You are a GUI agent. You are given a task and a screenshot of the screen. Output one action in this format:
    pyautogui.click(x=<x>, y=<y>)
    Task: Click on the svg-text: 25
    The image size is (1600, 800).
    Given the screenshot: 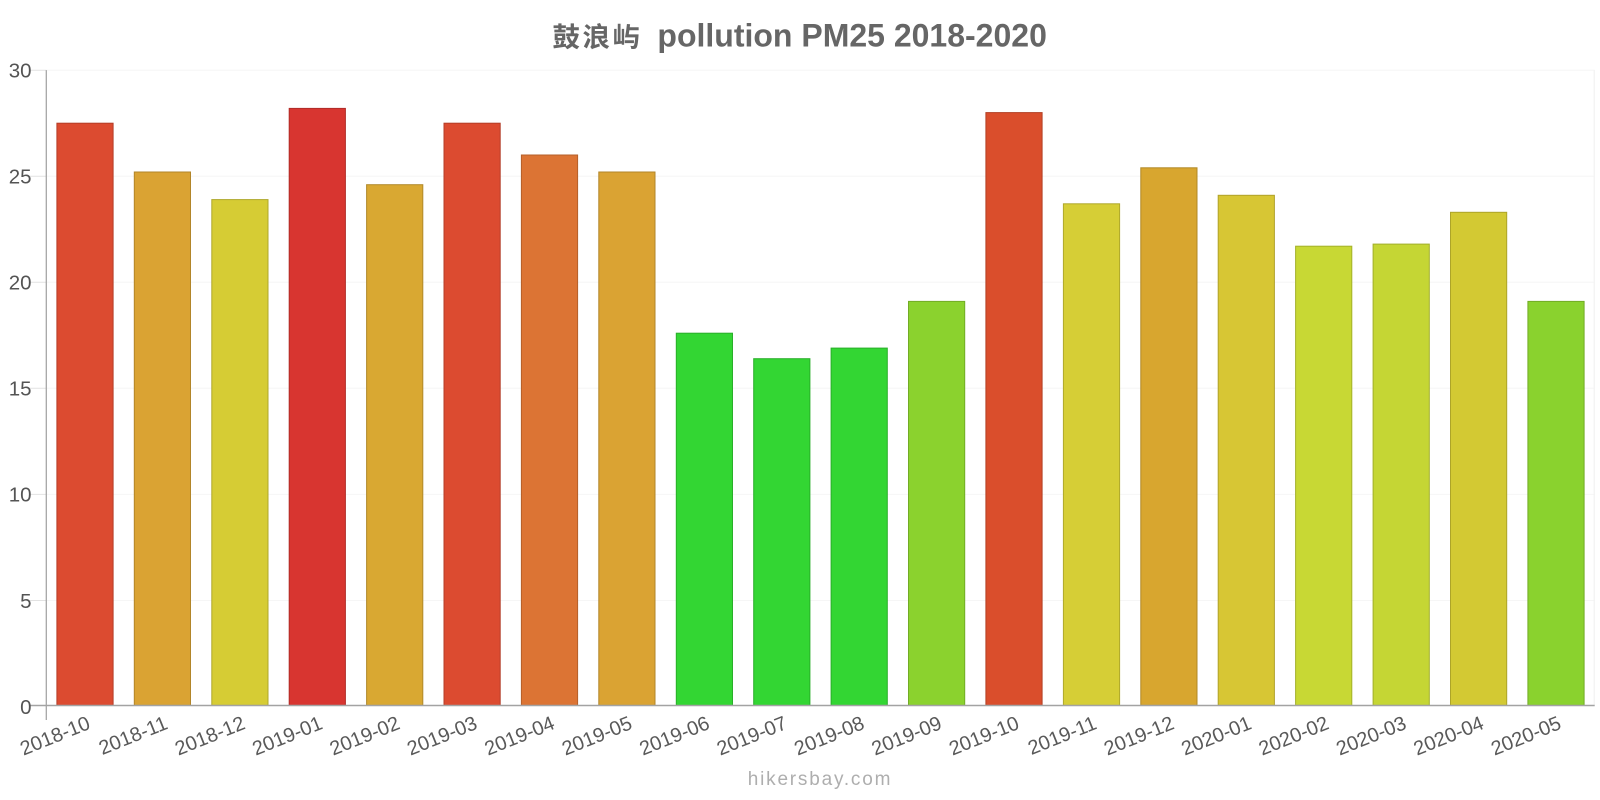 What is the action you would take?
    pyautogui.click(x=20, y=177)
    